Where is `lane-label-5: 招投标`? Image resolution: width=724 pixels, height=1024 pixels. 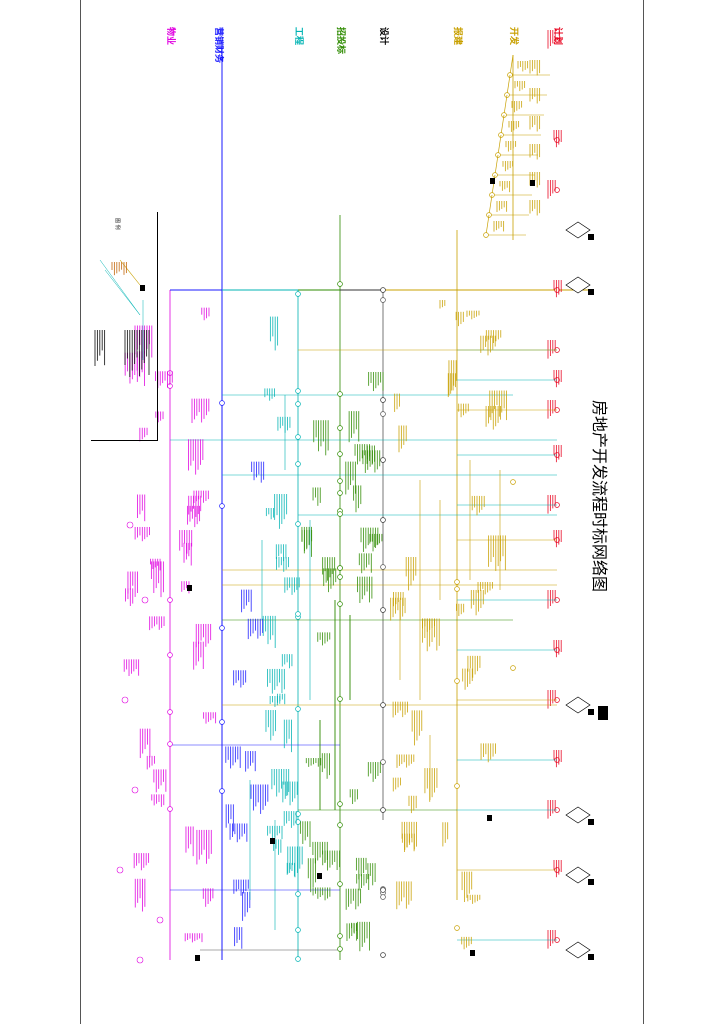
lane-label-5: 招投标 is located at coordinates (340, 41).